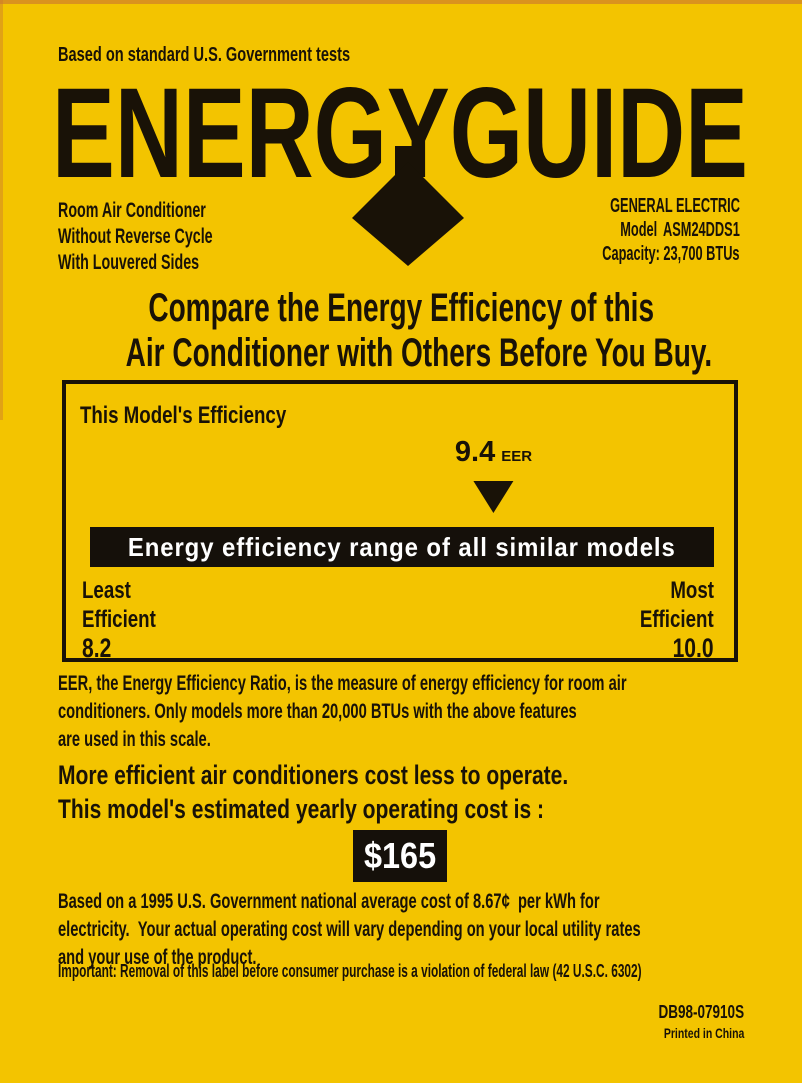  I want to click on brand-name: GENERAL ELECTRIC, so click(675, 206).